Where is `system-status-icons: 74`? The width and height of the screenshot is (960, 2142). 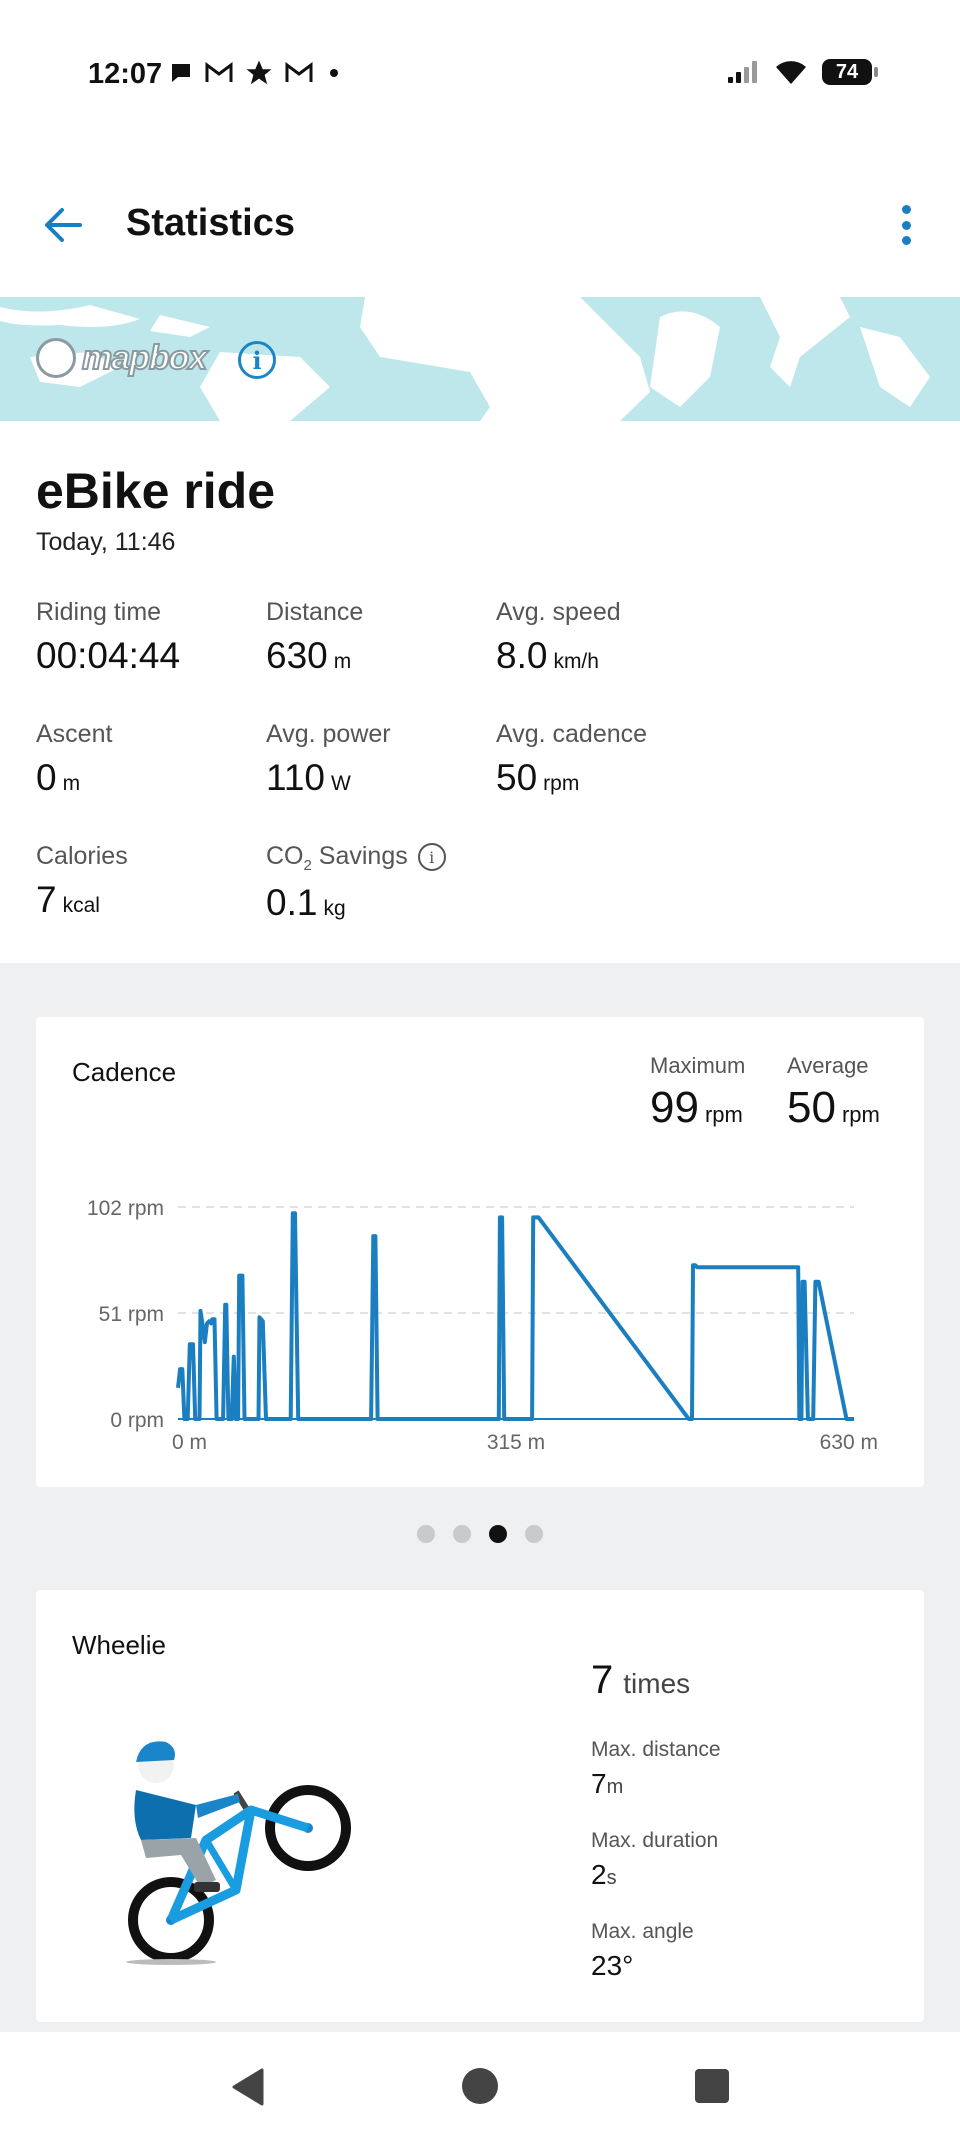
system-status-icons: 74 is located at coordinates (802, 72).